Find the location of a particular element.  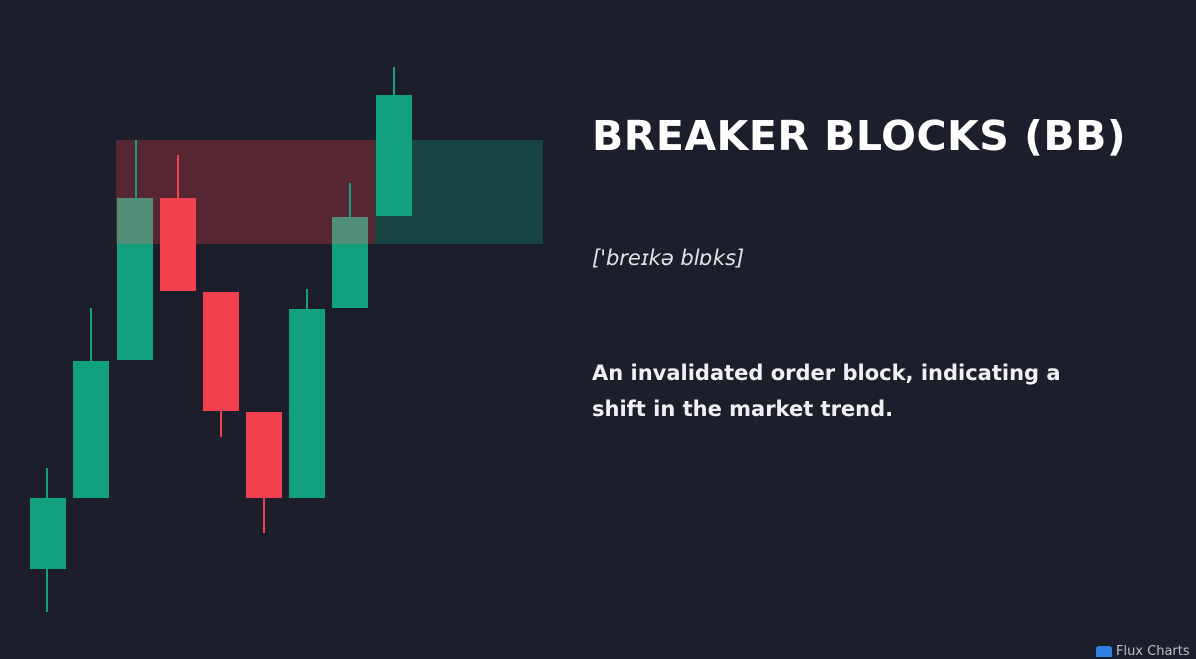

pronunciation: ['breɪkə blɒks] is located at coordinates (668, 258).